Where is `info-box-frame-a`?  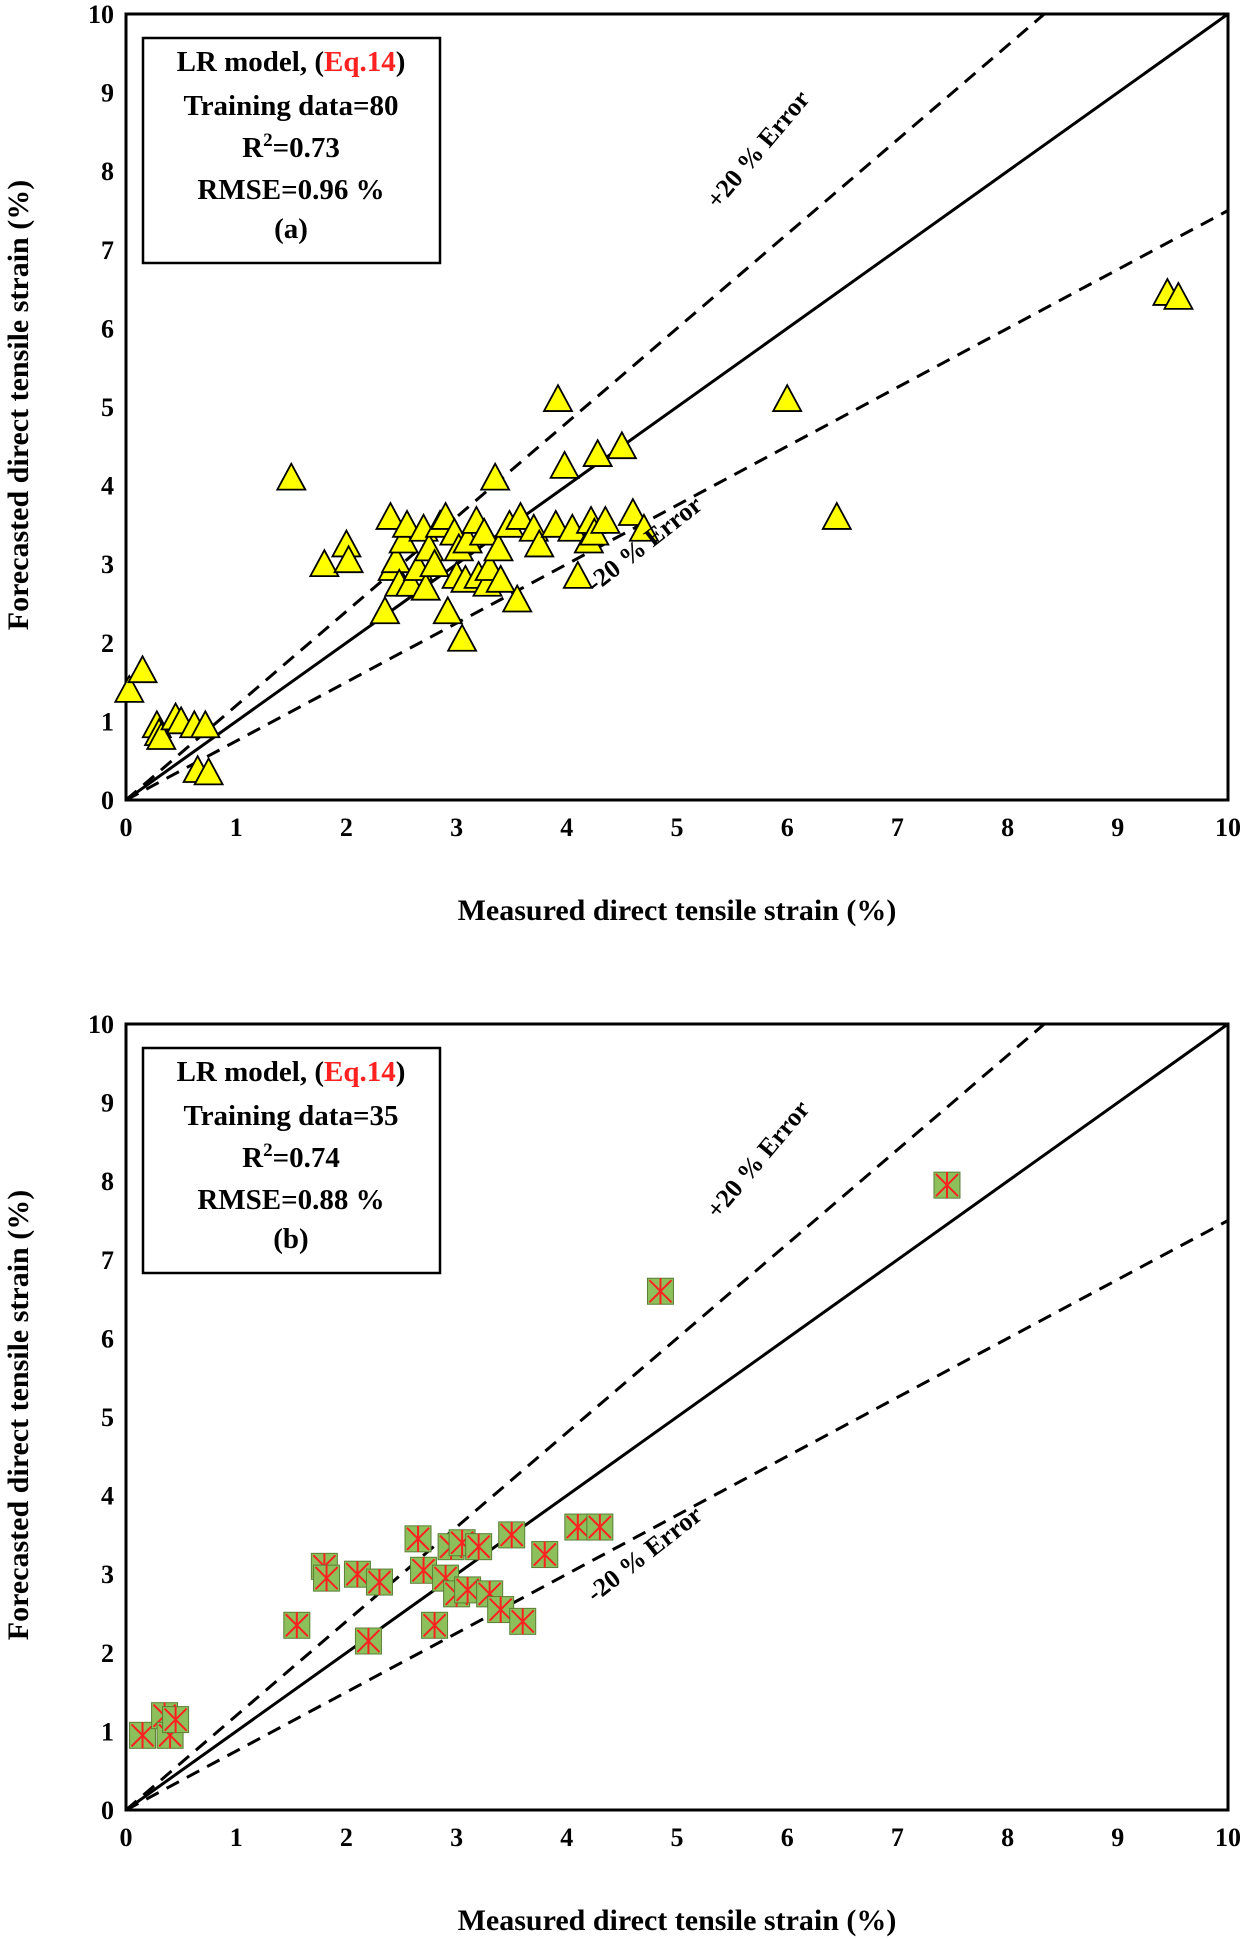 info-box-frame-a is located at coordinates (291, 150).